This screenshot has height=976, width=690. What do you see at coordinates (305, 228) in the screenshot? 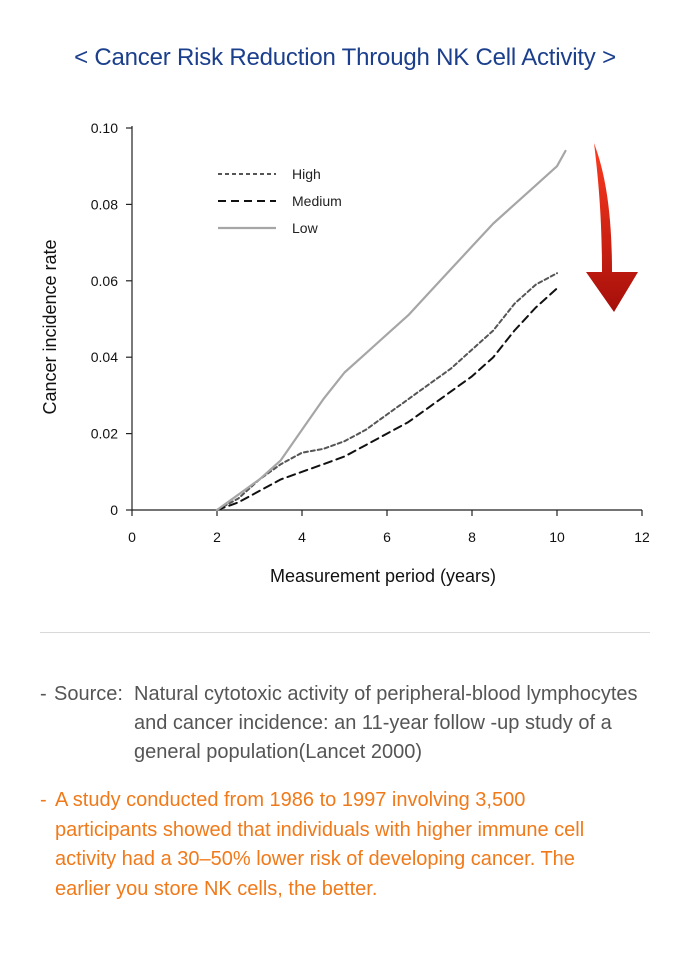
I see `legend-label-low: Low` at bounding box center [305, 228].